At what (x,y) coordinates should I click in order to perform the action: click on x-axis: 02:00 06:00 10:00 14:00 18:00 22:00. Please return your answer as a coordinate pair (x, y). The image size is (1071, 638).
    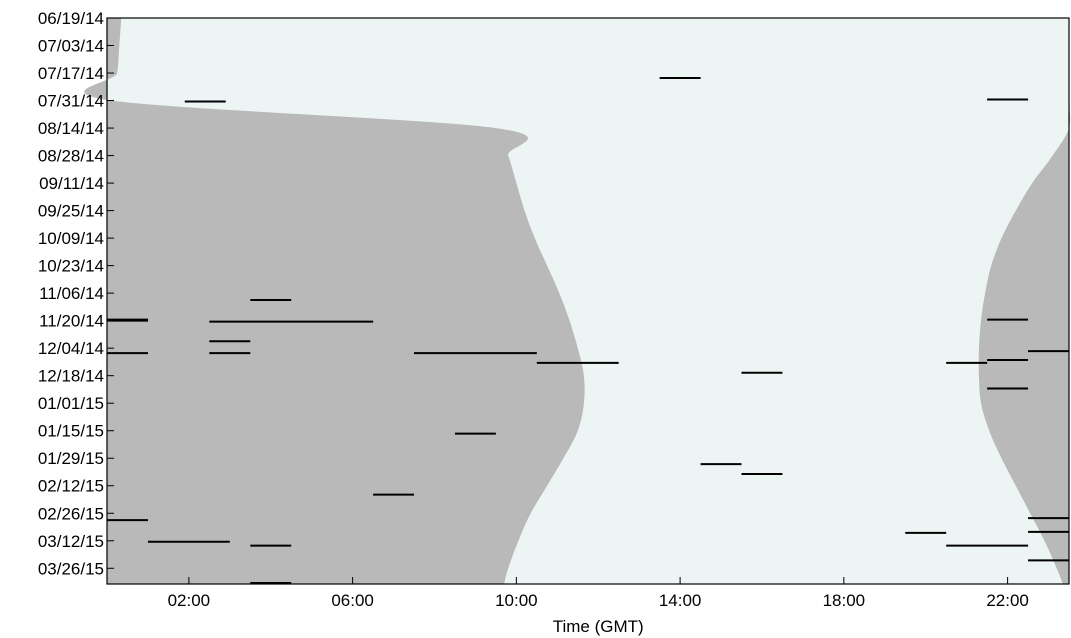
    Looking at the image, I should click on (598, 593).